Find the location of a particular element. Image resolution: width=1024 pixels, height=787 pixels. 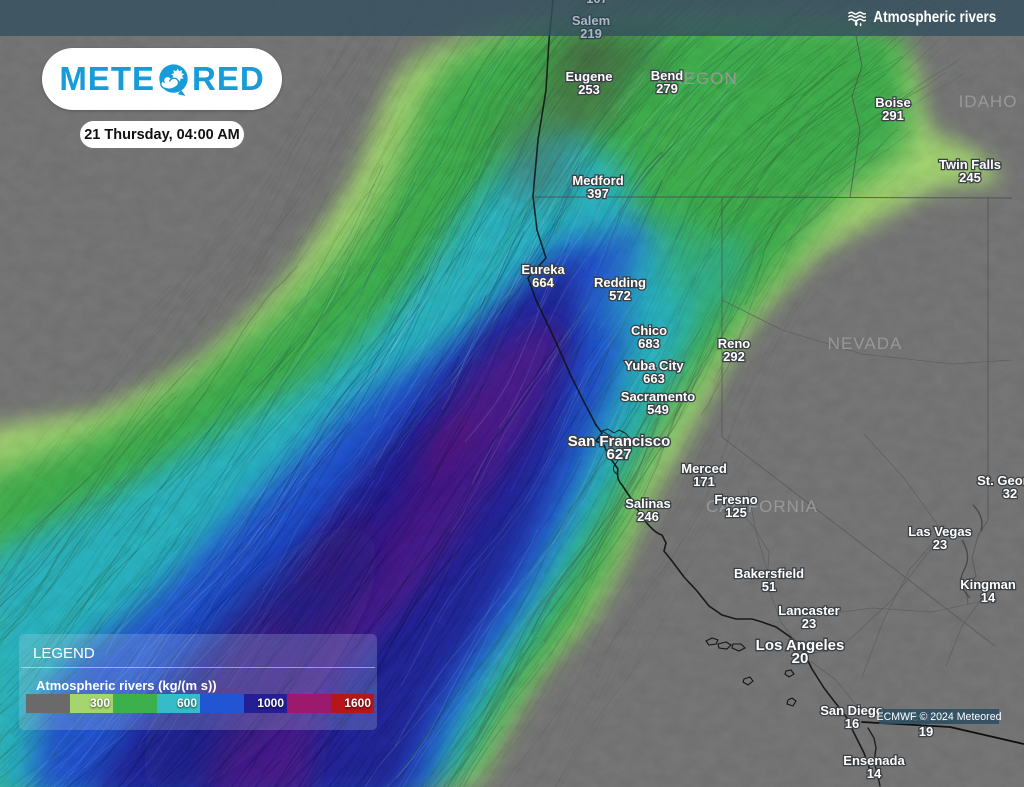

svg-text: 572 is located at coordinates (620, 295).